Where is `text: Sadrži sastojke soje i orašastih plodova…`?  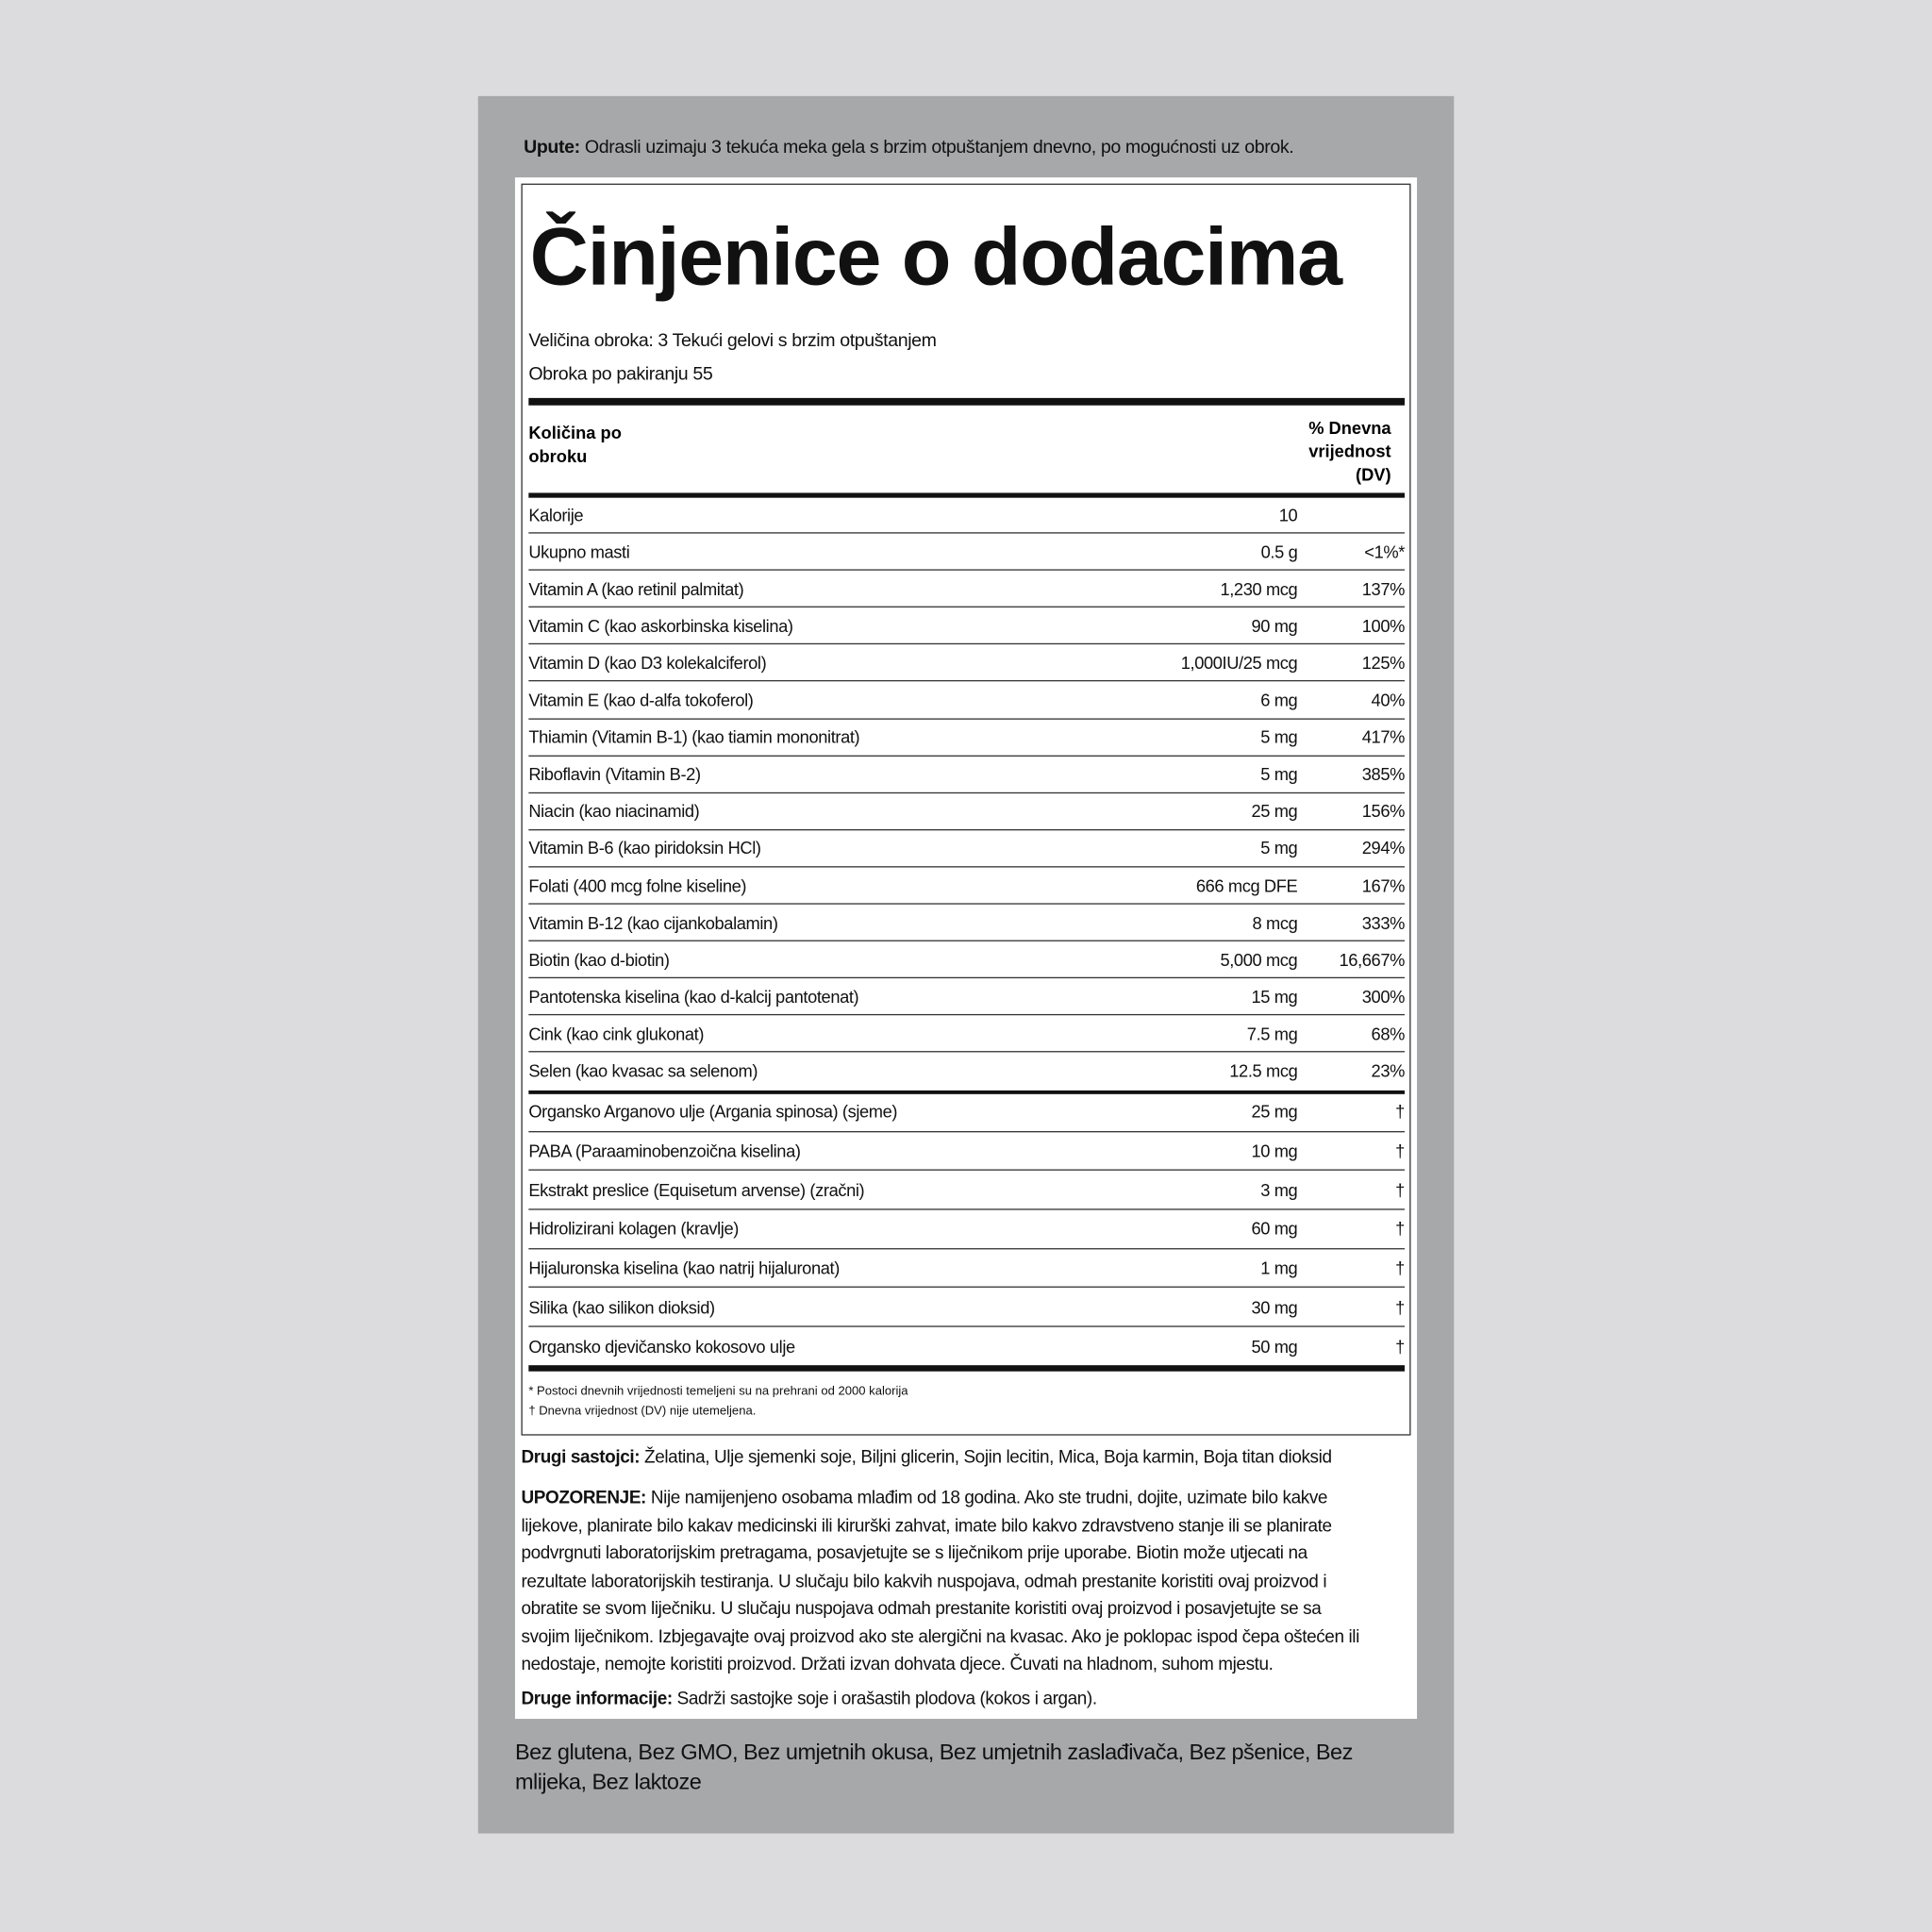 text: Sadrži sastojke soje i orašastih plodova… is located at coordinates (887, 1699).